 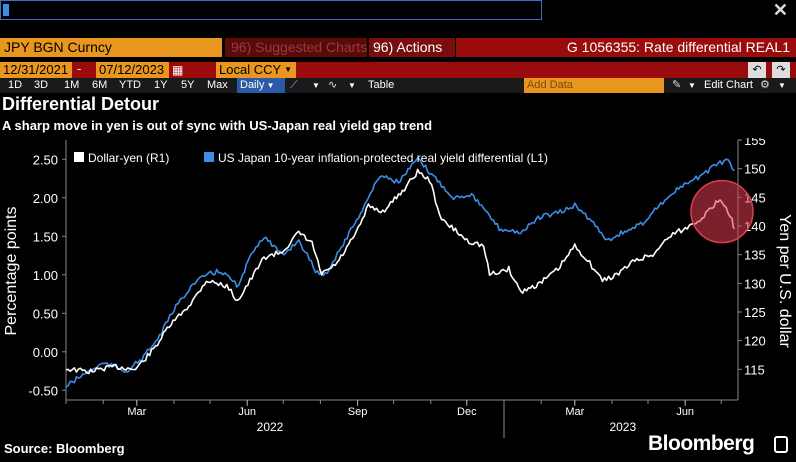 I want to click on chart-title: Differential Detour, so click(x=81, y=104).